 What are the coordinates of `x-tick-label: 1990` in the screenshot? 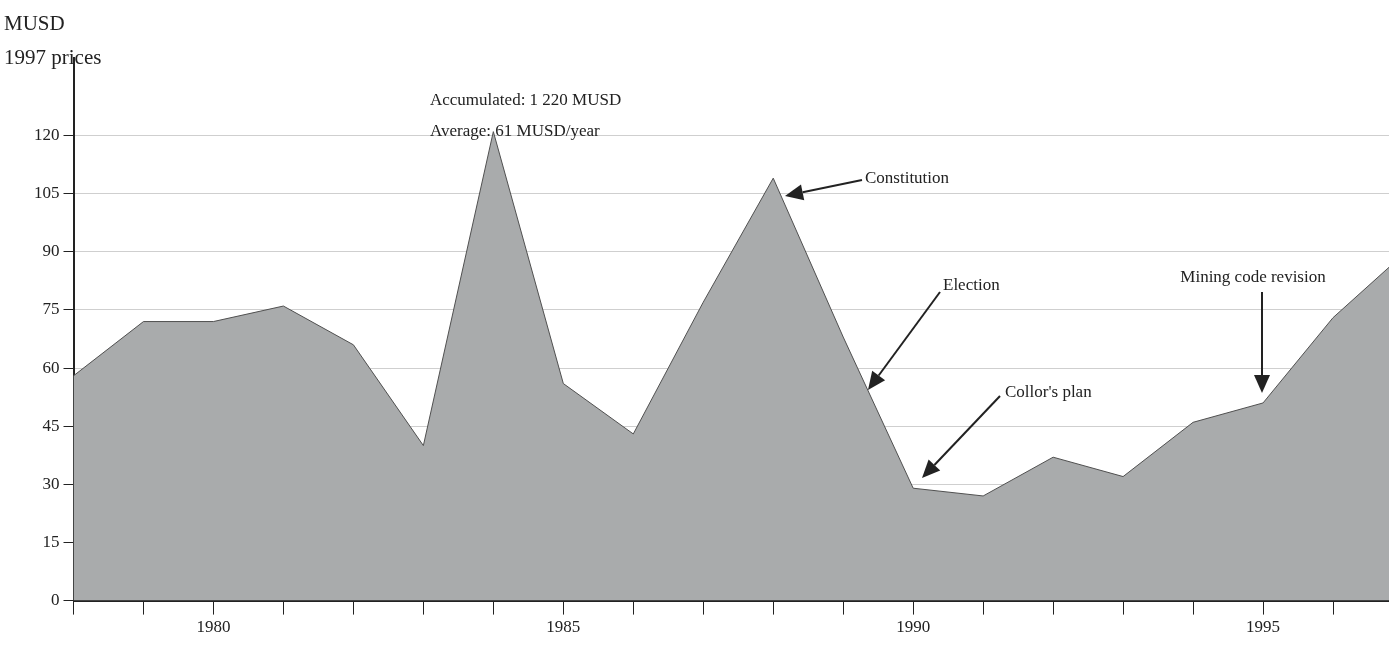 It's located at (913, 627).